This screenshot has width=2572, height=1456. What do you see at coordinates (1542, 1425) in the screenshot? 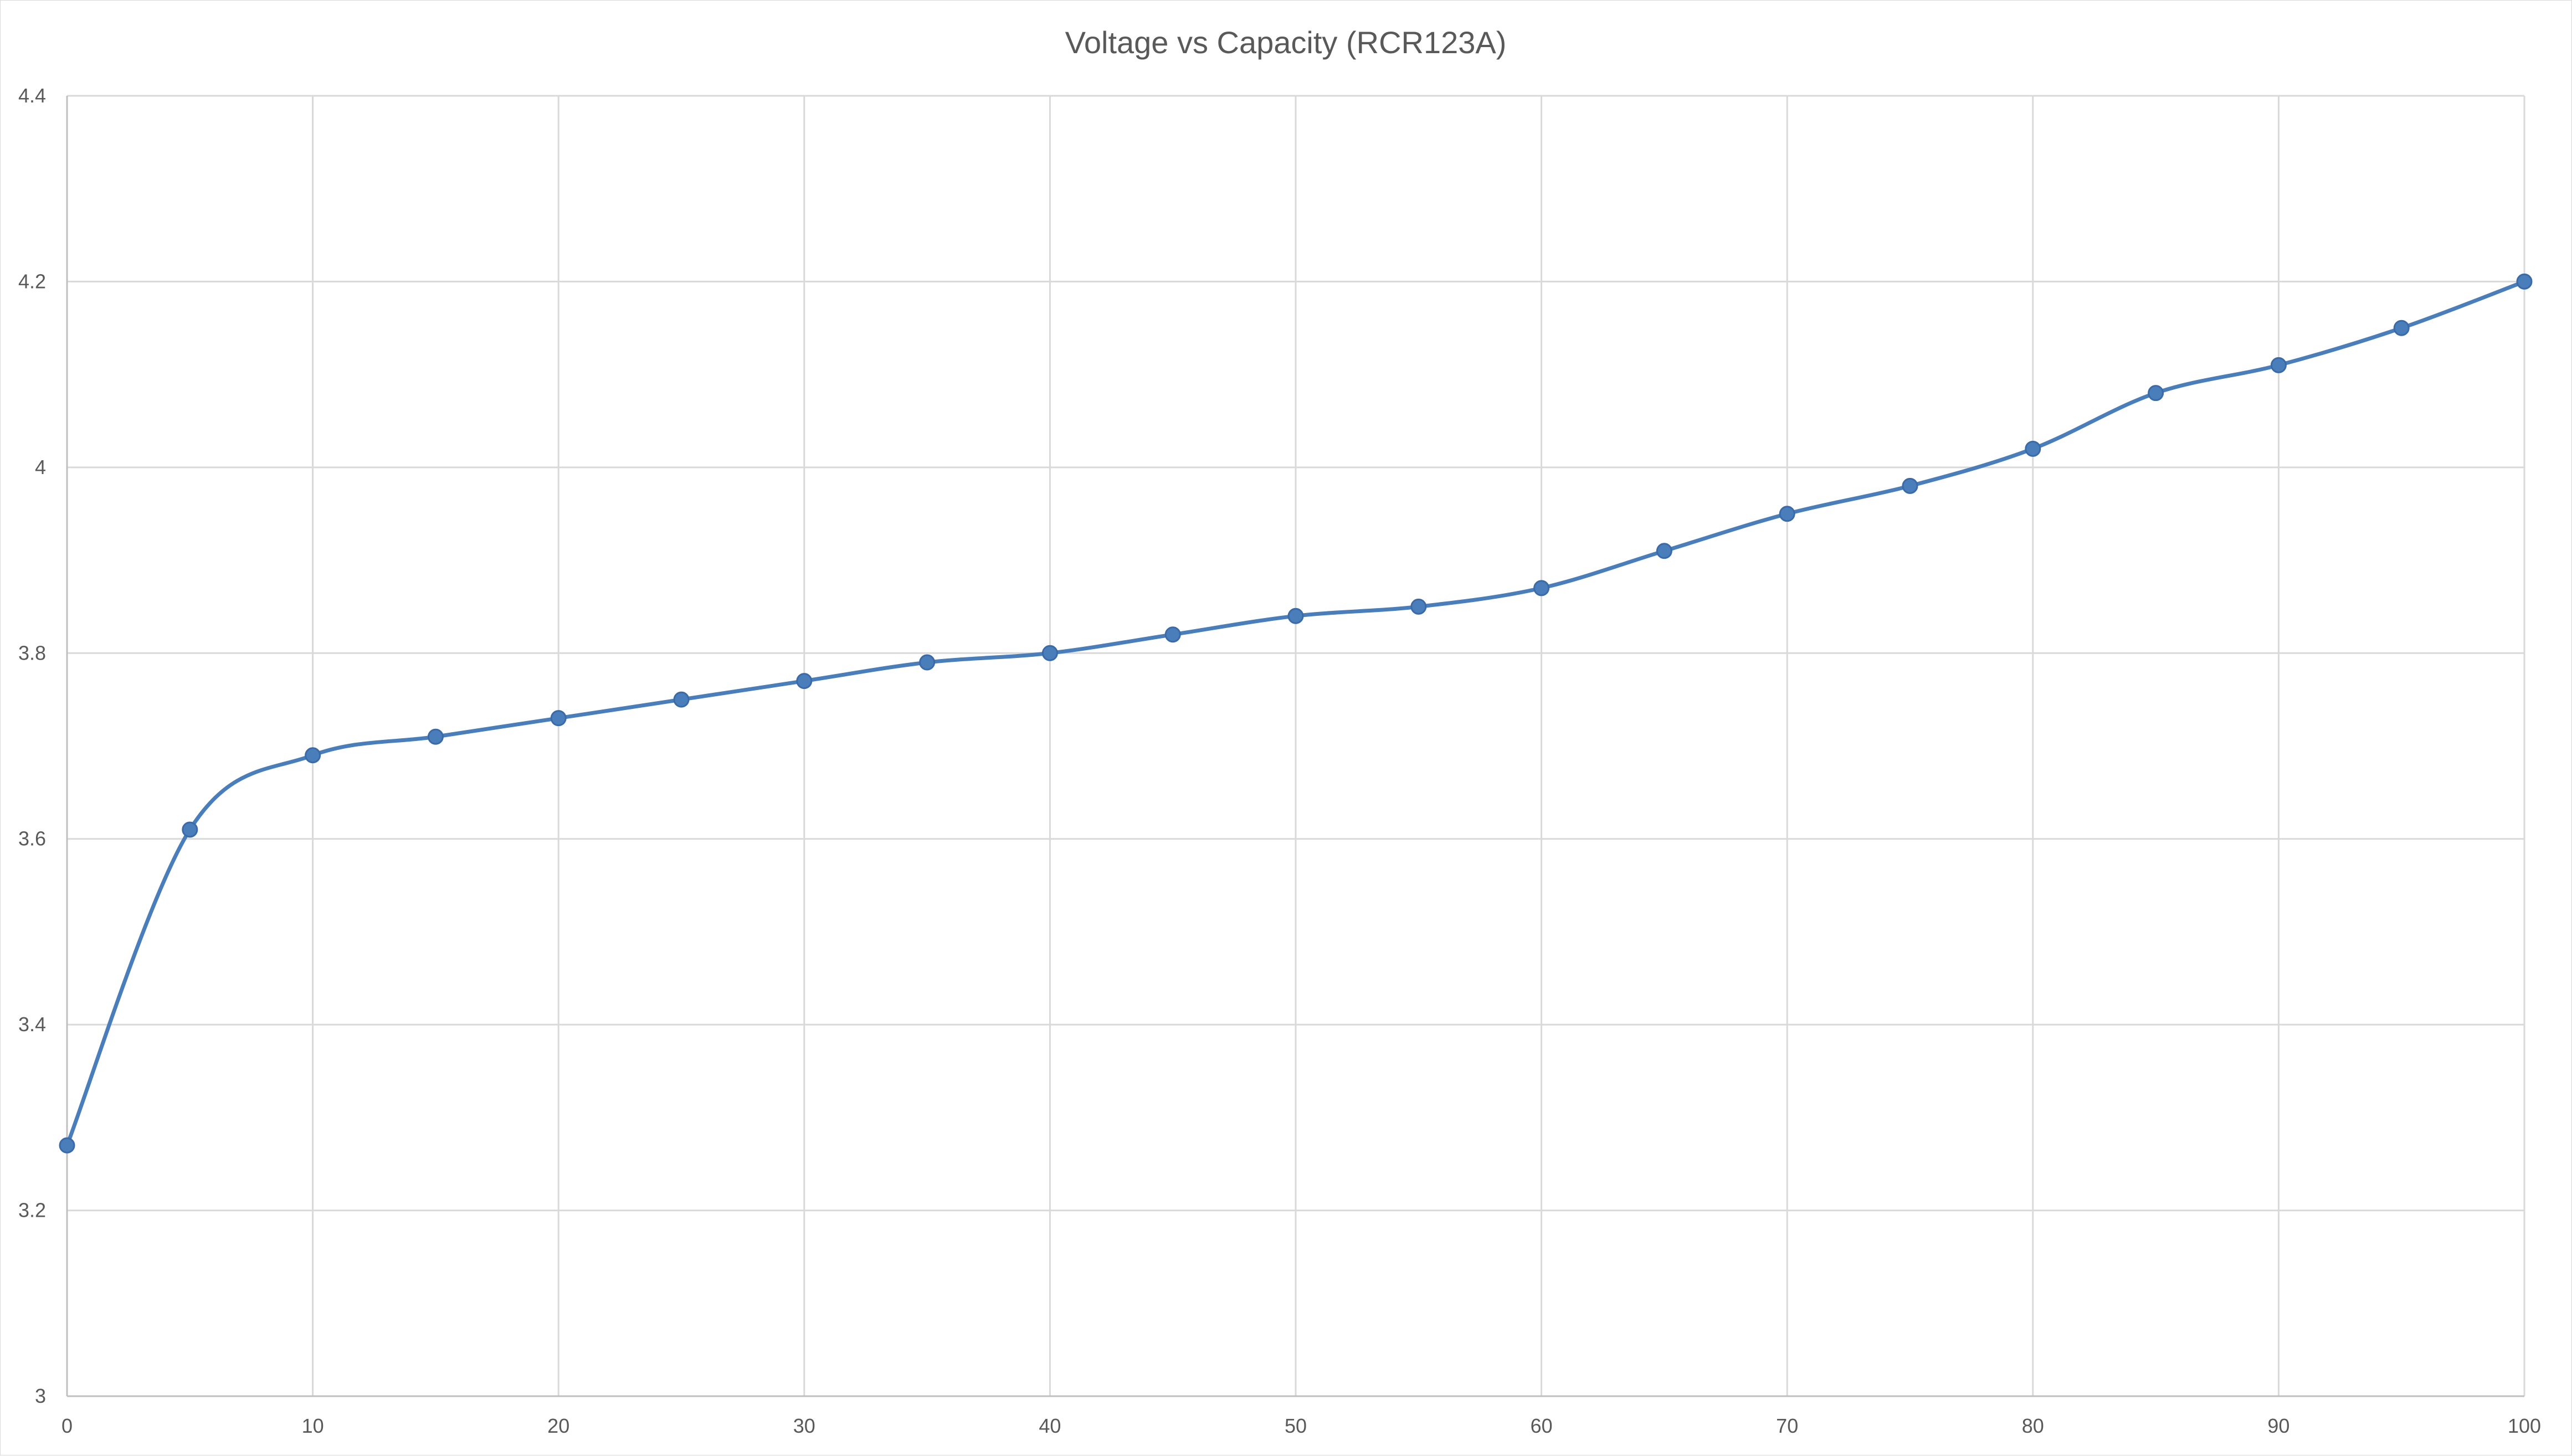
I see `x-tick-label: 60` at bounding box center [1542, 1425].